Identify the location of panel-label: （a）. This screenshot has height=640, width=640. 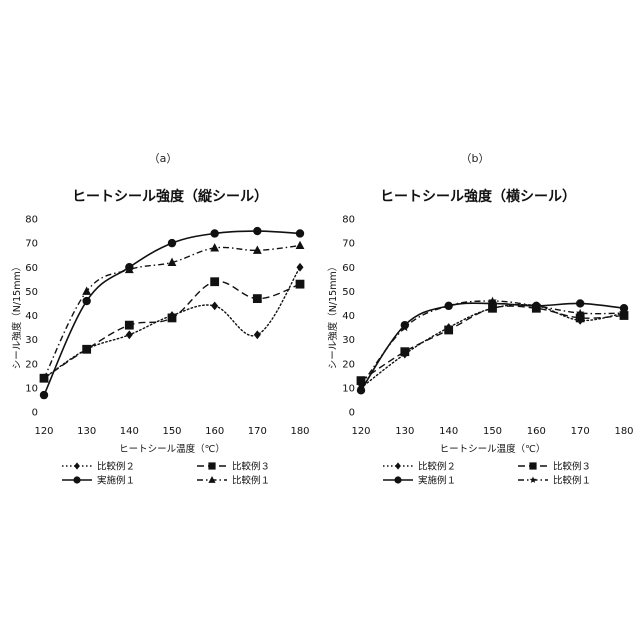
(163, 158).